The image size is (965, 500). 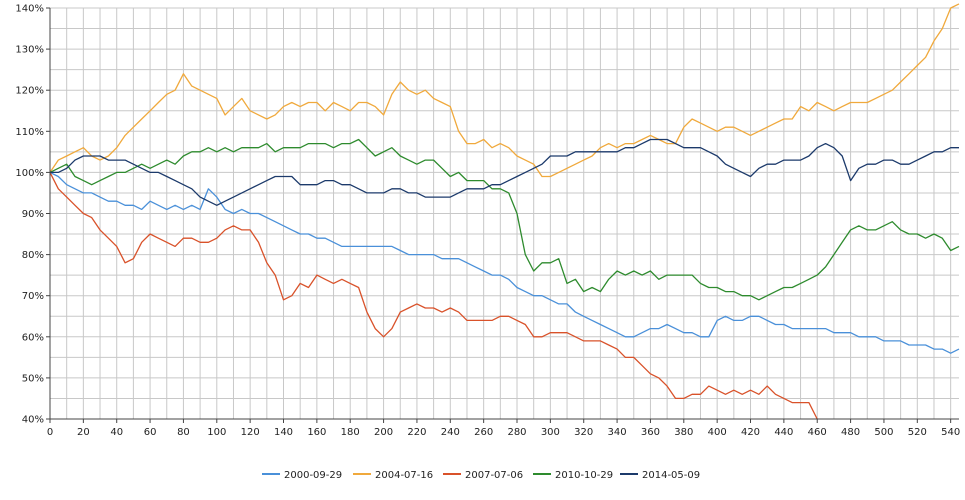 What do you see at coordinates (817, 432) in the screenshot?
I see `x-tick-label: 460` at bounding box center [817, 432].